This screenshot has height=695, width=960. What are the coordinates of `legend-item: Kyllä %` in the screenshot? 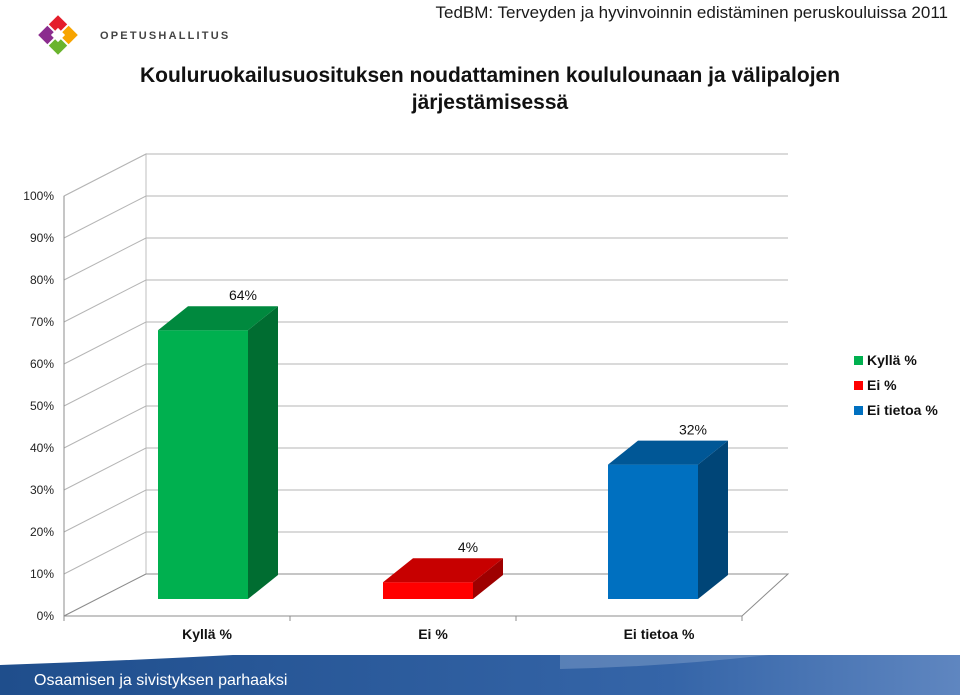 It's located at (885, 360).